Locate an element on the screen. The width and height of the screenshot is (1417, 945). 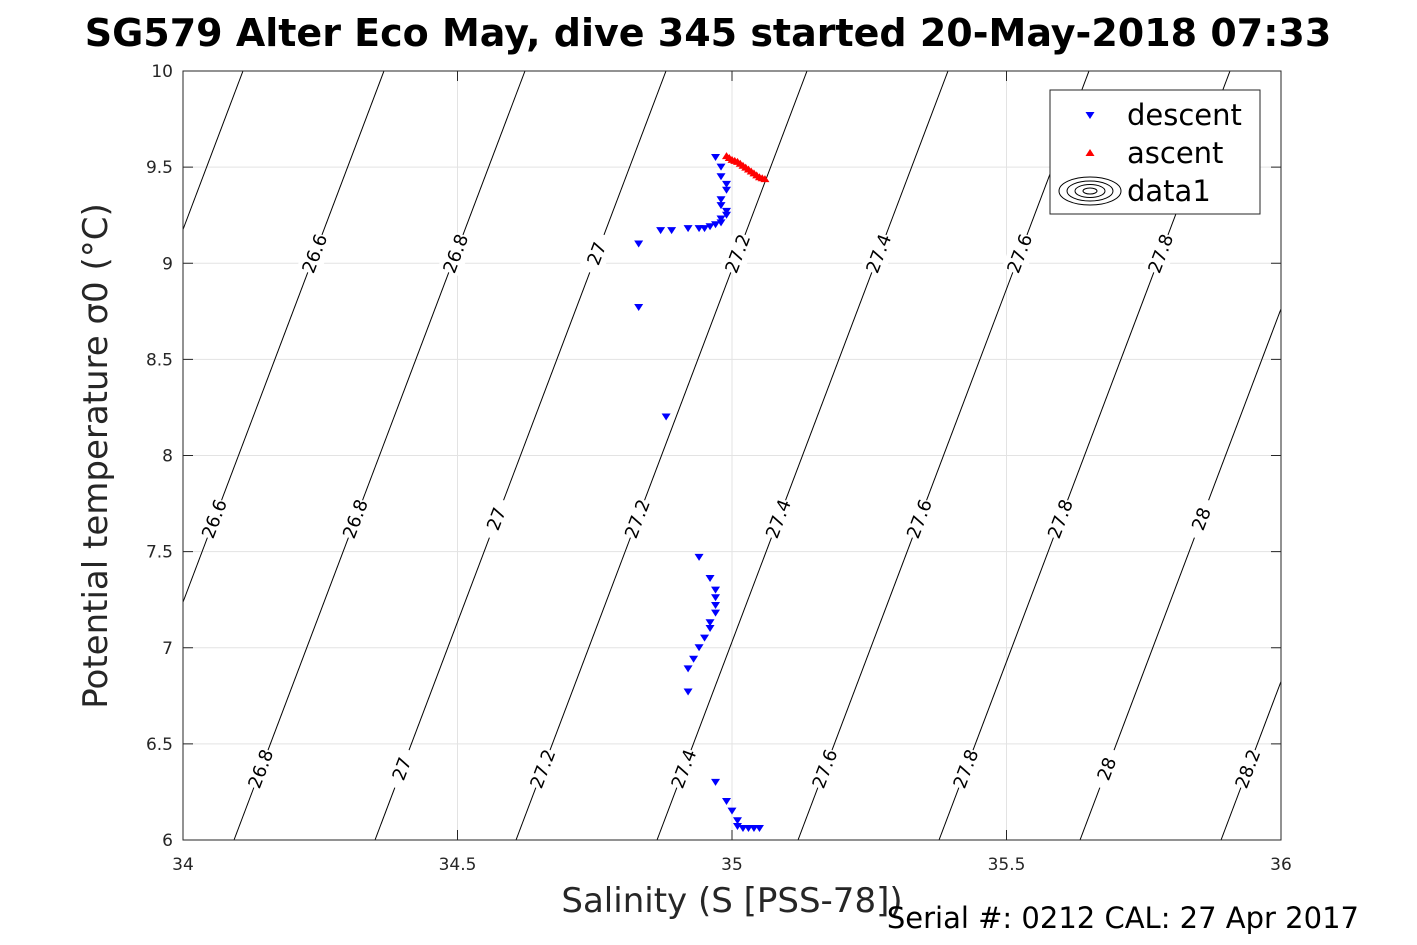
legend-data1-label: data1 is located at coordinates (1169, 191).